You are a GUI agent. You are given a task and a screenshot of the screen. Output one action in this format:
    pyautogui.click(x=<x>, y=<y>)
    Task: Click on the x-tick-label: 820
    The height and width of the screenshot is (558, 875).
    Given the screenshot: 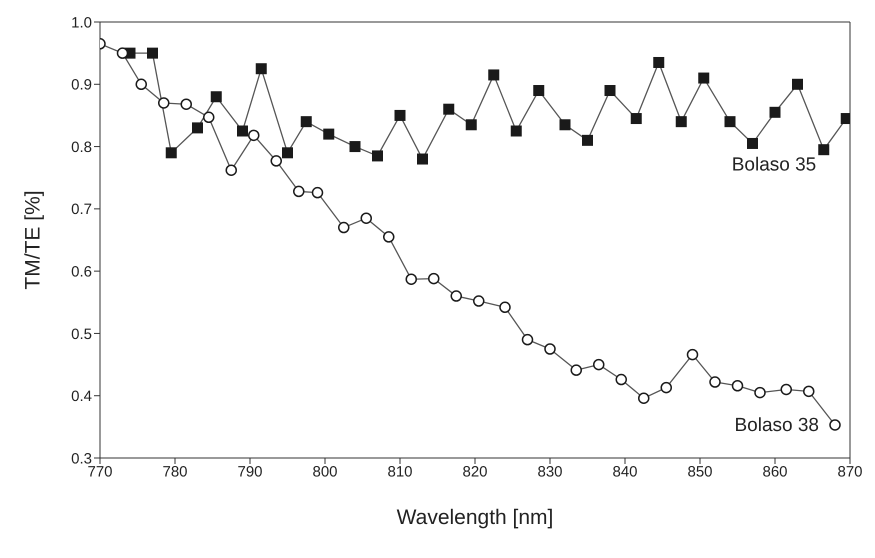 What is the action you would take?
    pyautogui.click(x=475, y=472)
    